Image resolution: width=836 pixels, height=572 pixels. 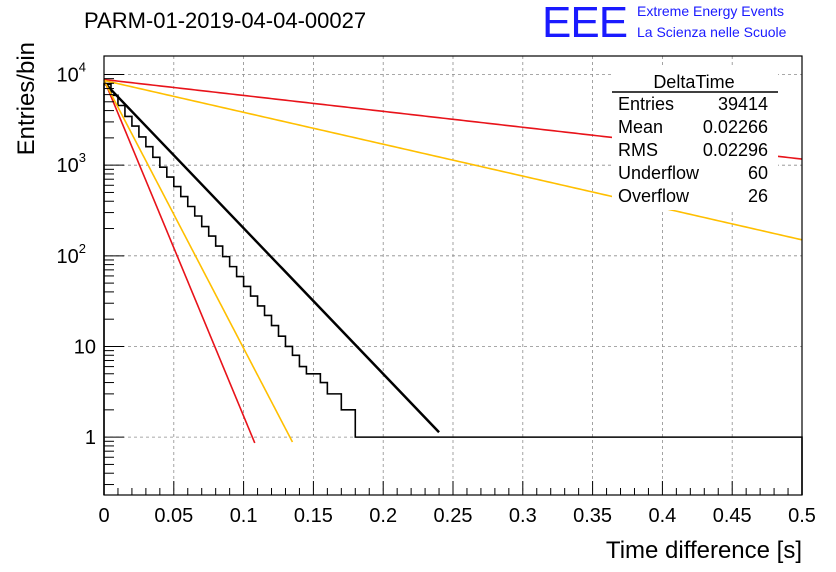 I want to click on x-tick-label: 0.1, so click(x=244, y=516).